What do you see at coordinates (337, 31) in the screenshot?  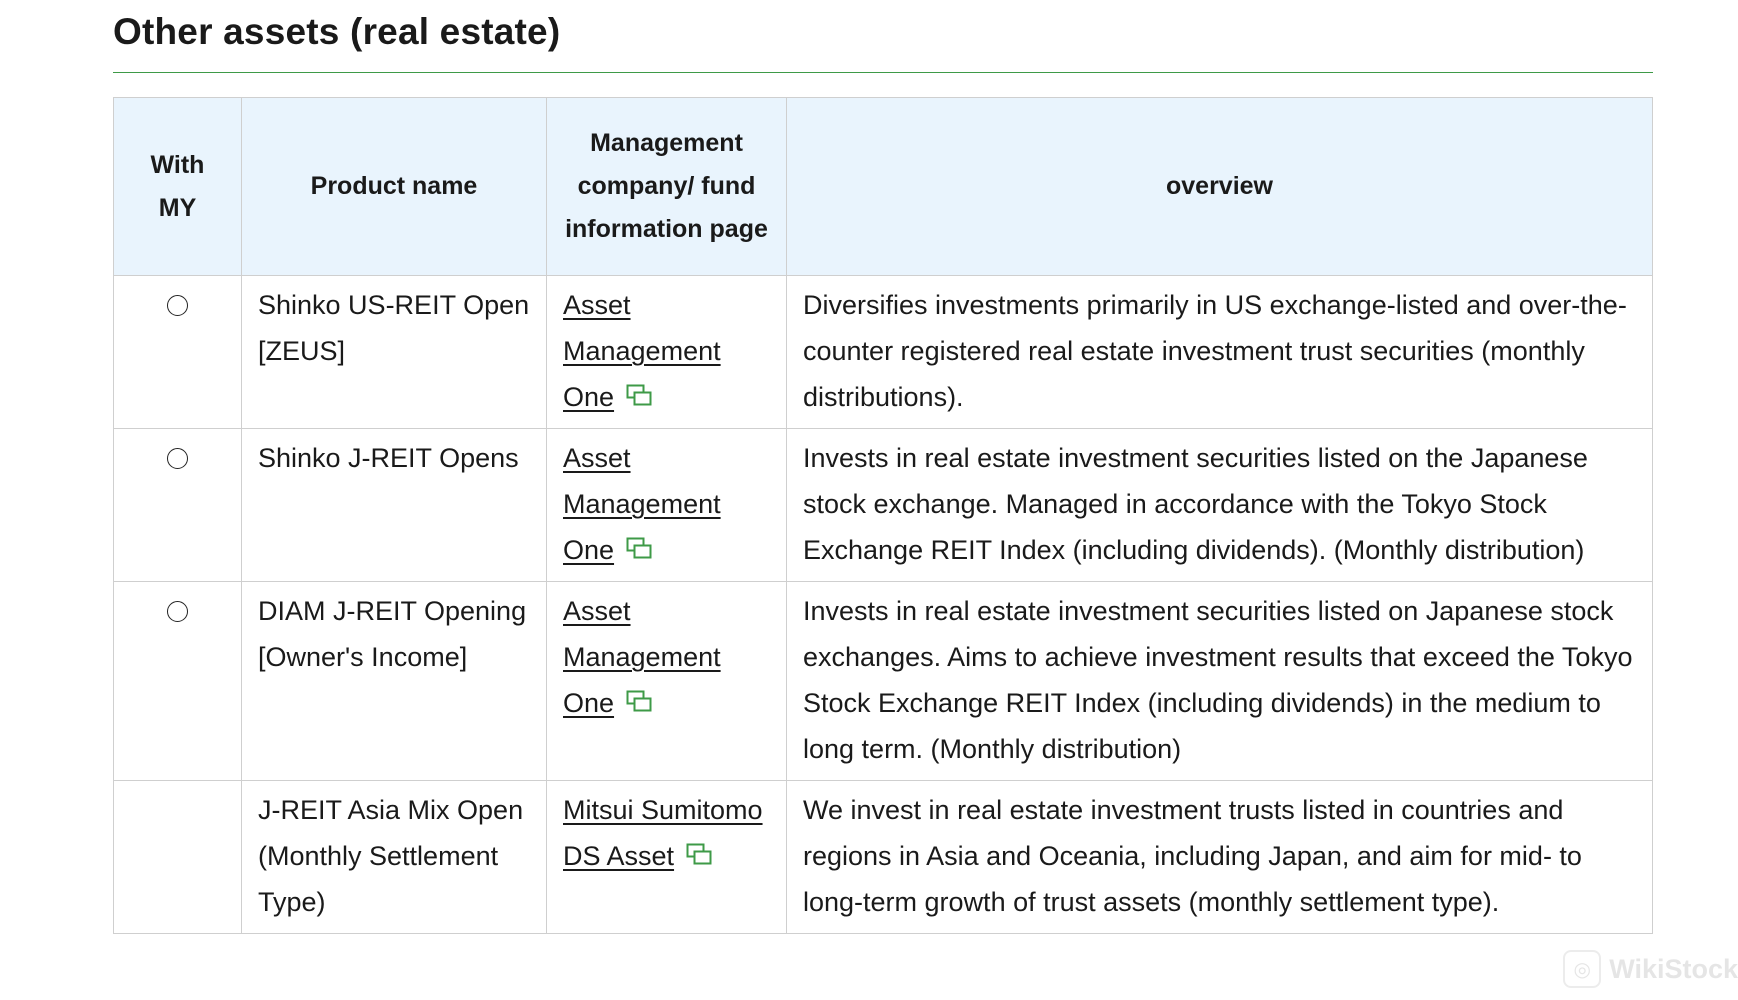 I see `section-title: Other assets (real estate)` at bounding box center [337, 31].